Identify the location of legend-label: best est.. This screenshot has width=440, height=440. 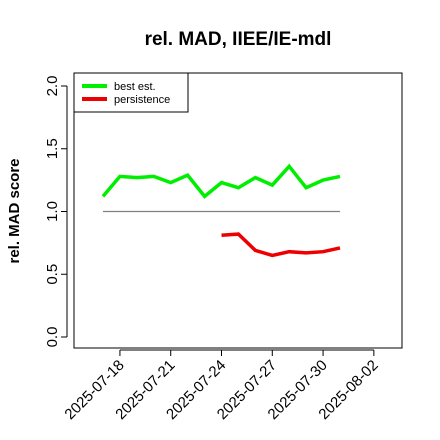
(135, 87).